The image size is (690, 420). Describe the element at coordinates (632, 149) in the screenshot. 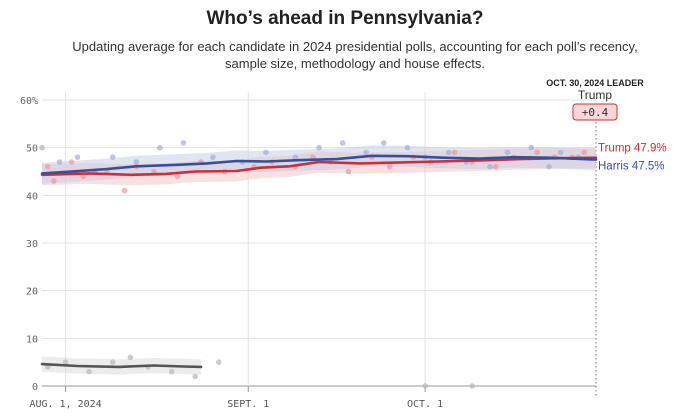

I see `series-end-label: Trump 47.9%` at that location.